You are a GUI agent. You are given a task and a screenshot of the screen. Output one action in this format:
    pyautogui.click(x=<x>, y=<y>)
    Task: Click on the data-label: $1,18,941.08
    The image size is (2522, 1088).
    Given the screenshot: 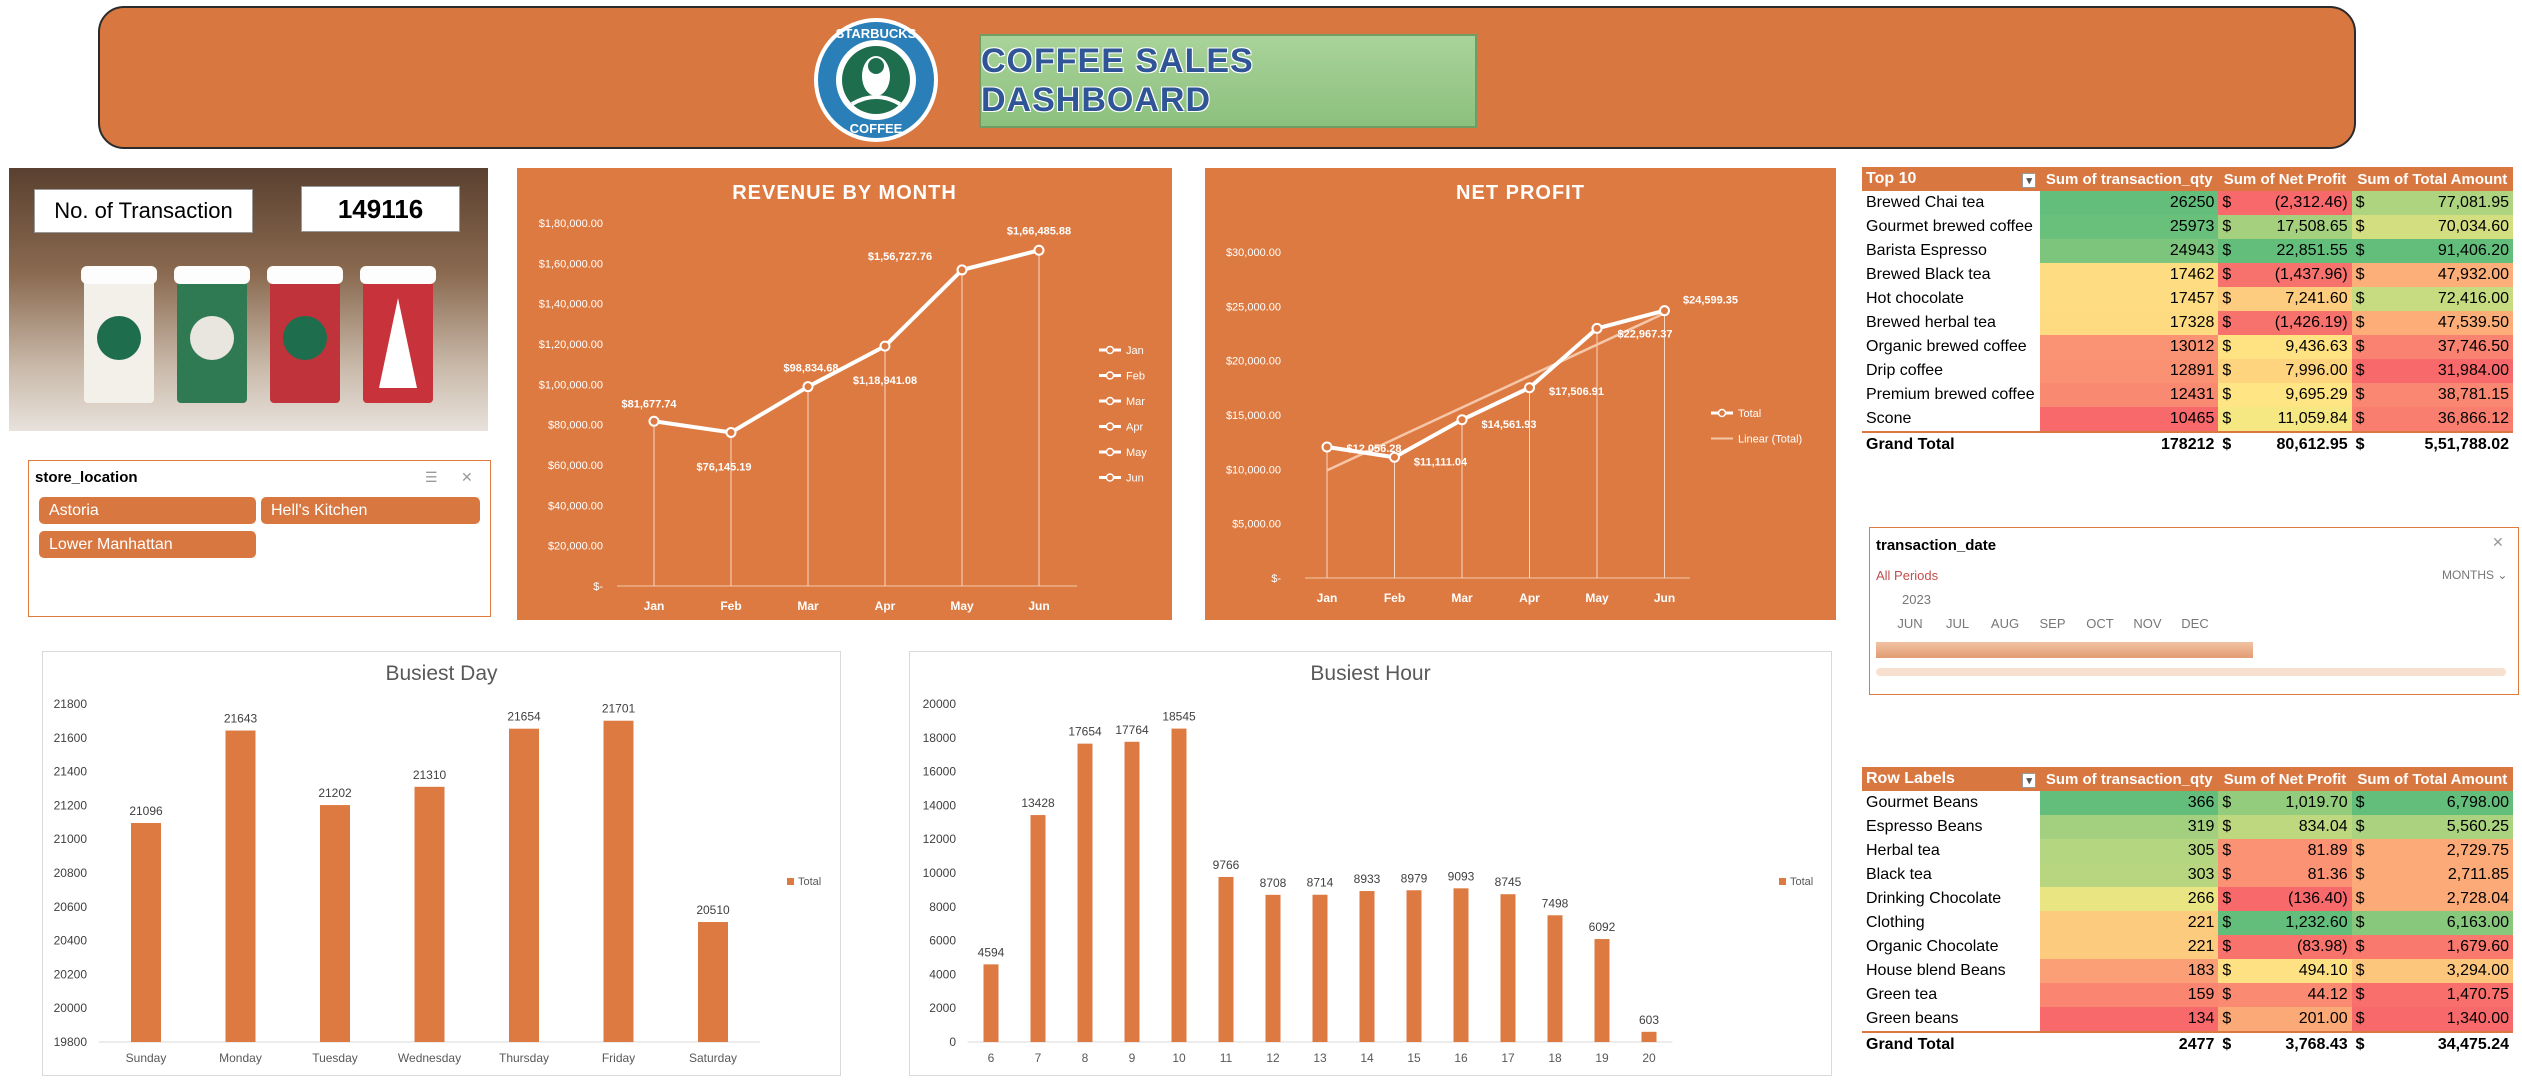 What is the action you would take?
    pyautogui.click(x=885, y=381)
    